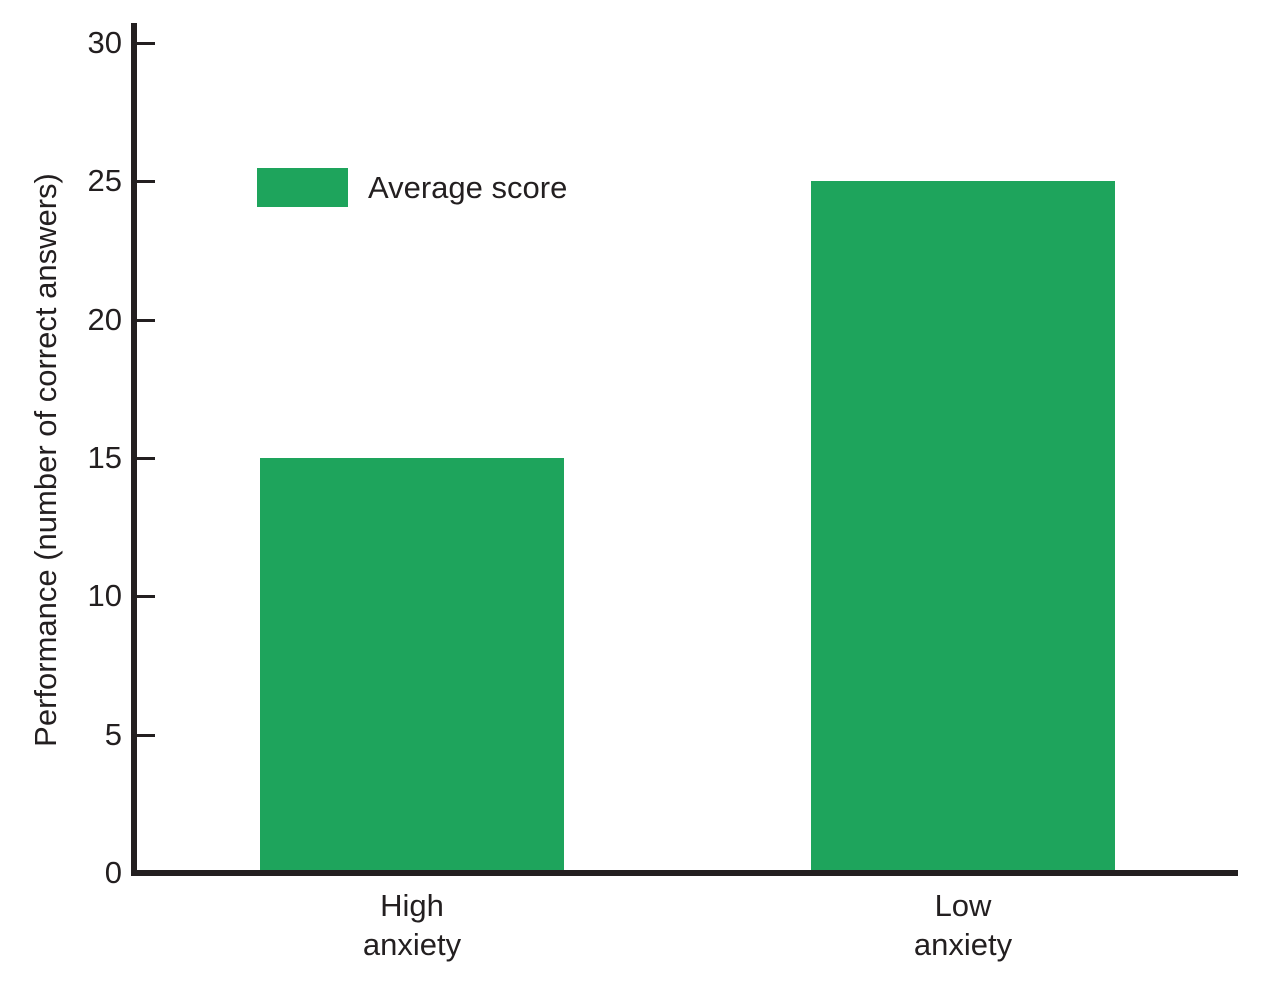 This screenshot has height=982, width=1268. What do you see at coordinates (134, 449) in the screenshot?
I see `y-axis-line` at bounding box center [134, 449].